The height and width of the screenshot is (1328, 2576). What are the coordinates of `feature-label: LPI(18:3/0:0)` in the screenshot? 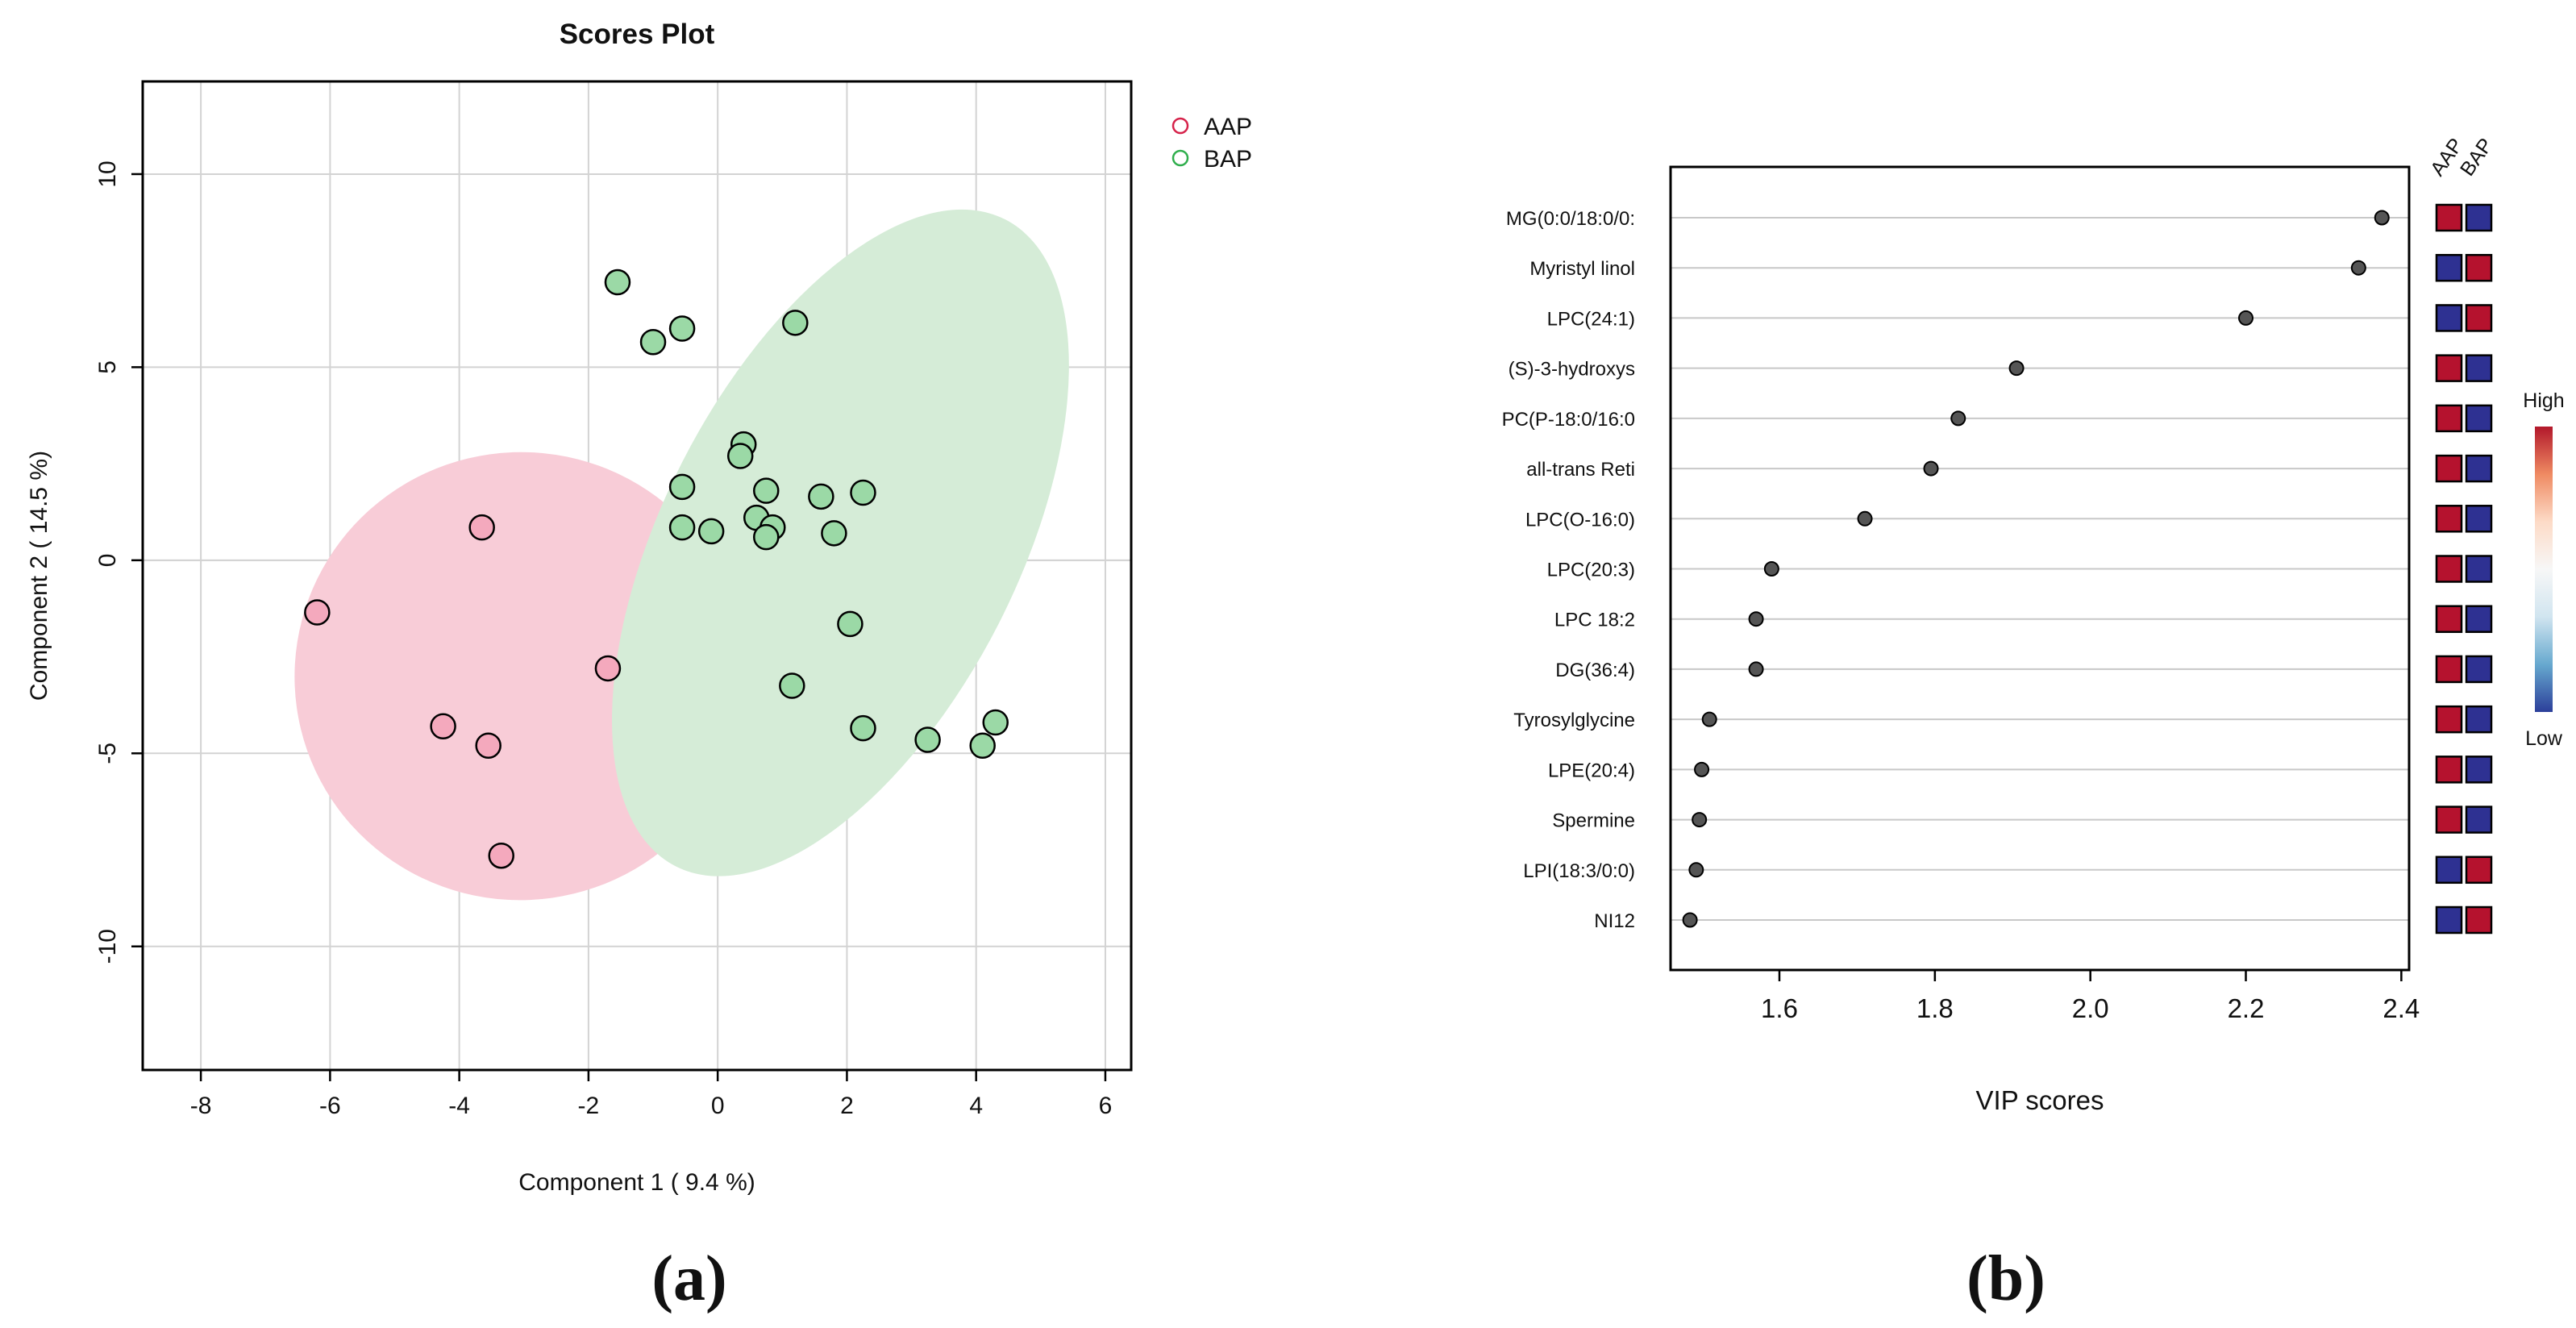 It's located at (1579, 871).